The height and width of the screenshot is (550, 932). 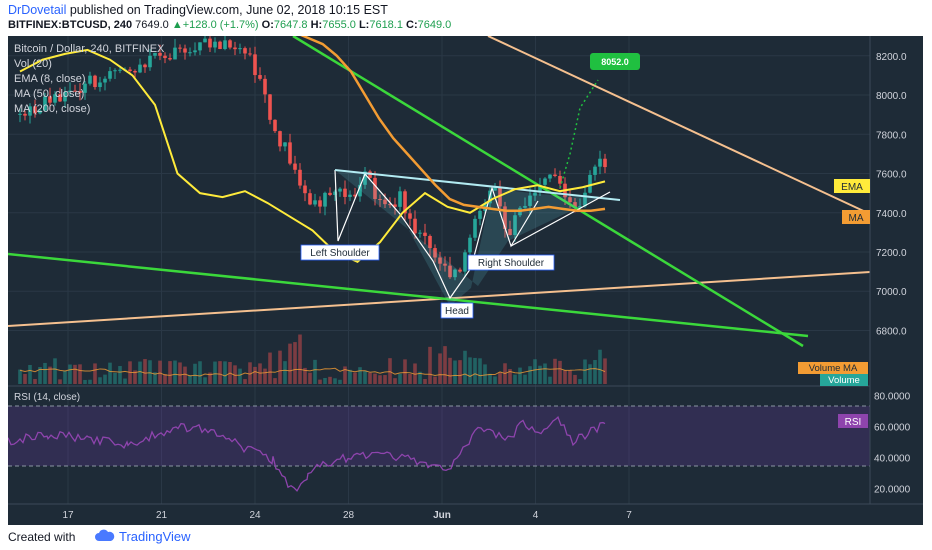 I want to click on last-price: 7649.0, so click(x=152, y=25).